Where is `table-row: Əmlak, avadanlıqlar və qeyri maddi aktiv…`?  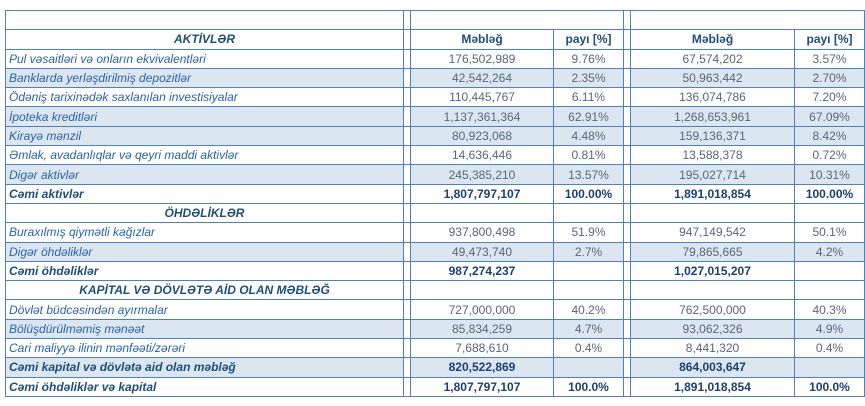
table-row: Əmlak, avadanlıqlar və qeyri maddi aktiv… is located at coordinates (435, 155).